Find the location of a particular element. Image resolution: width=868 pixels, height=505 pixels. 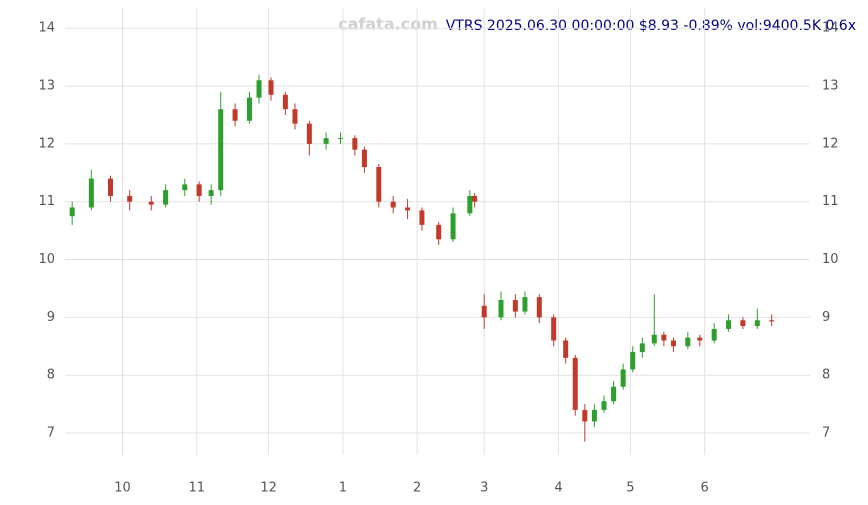

y-tick-label-right: 10 is located at coordinates (830, 259).